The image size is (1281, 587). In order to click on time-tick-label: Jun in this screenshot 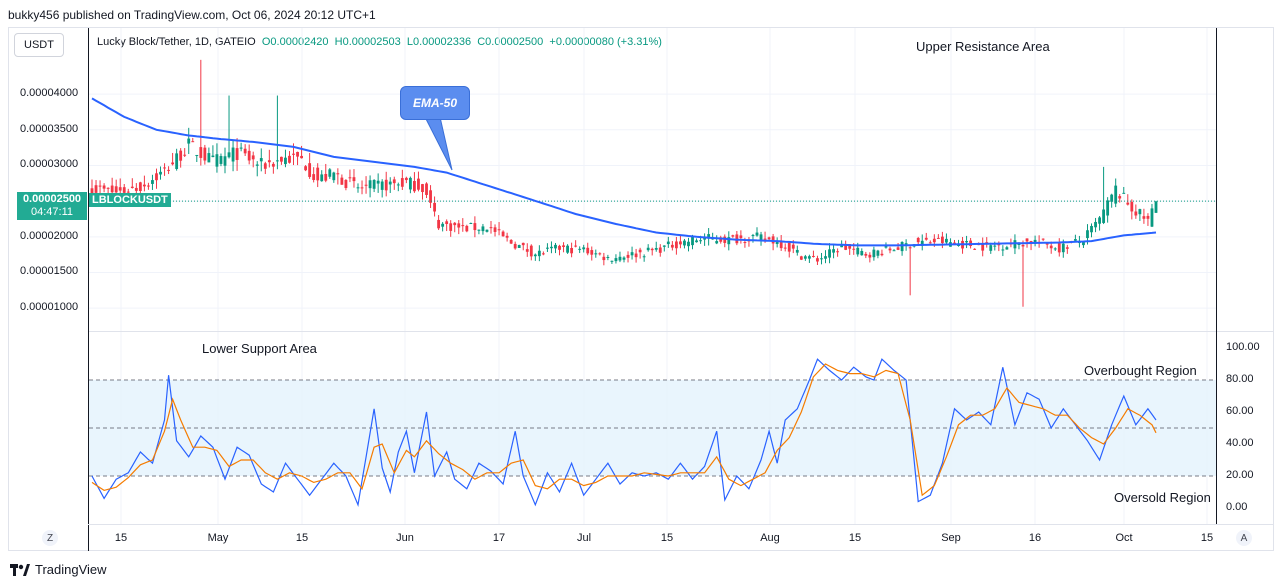, I will do `click(405, 538)`.